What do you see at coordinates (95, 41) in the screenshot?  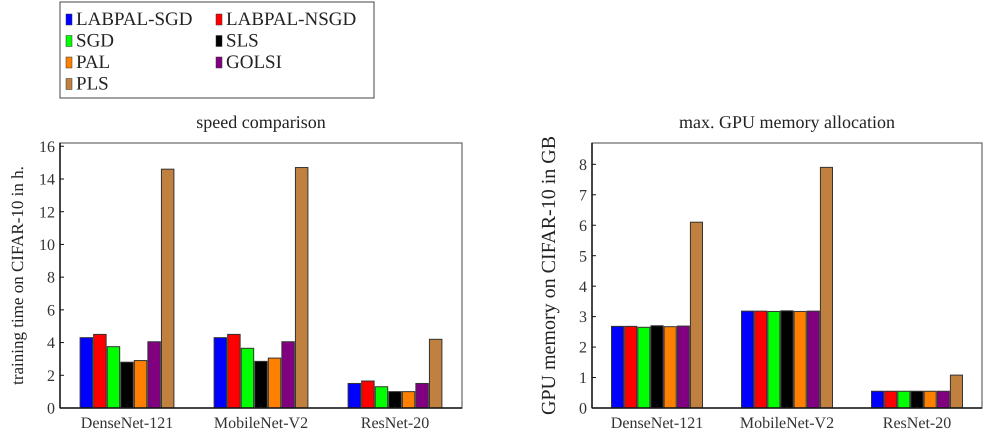 I see `legend-label: SGD` at bounding box center [95, 41].